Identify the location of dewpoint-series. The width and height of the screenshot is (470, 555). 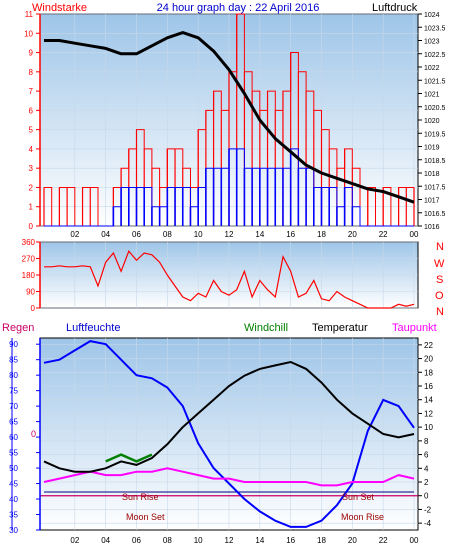
(229, 477).